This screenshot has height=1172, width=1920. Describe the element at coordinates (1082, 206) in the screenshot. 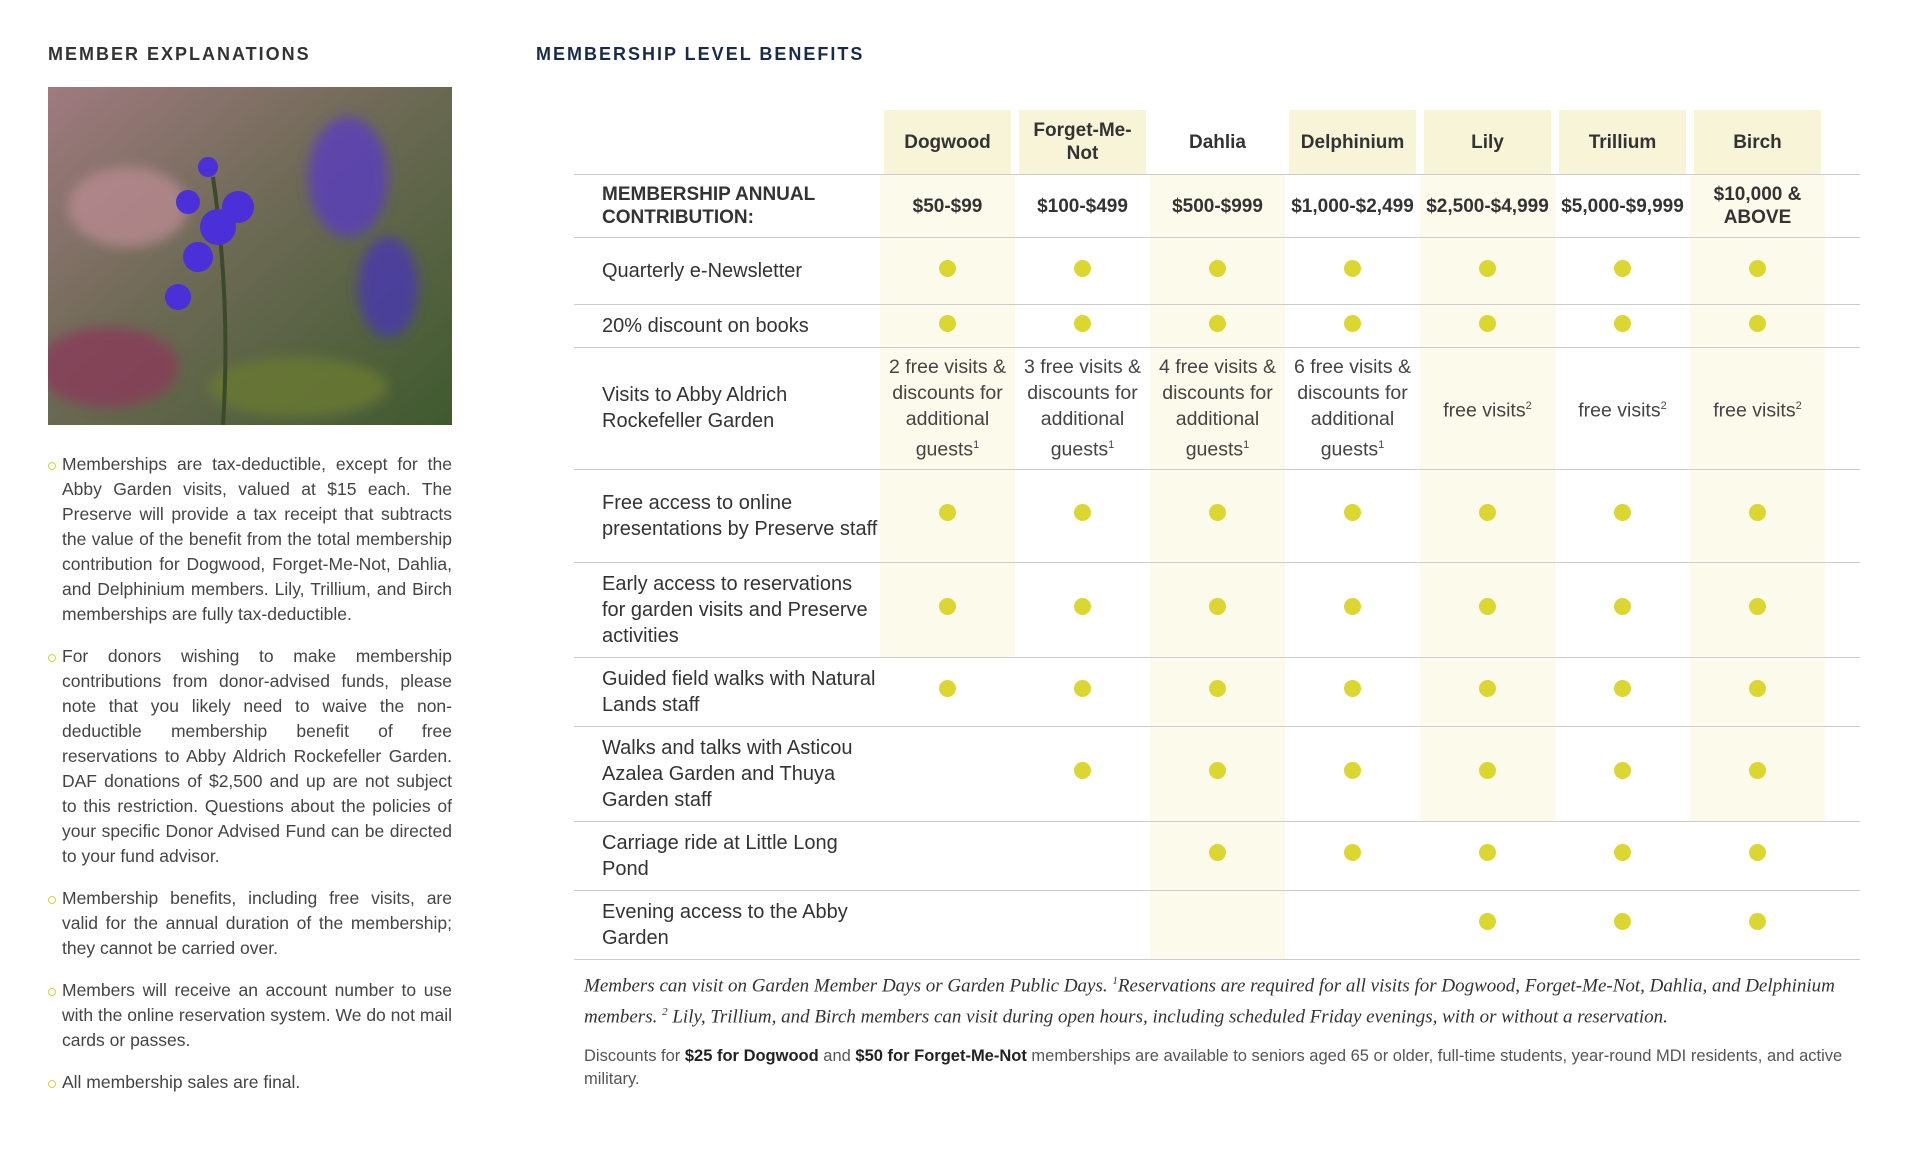

I see `cell: $100-$499` at that location.